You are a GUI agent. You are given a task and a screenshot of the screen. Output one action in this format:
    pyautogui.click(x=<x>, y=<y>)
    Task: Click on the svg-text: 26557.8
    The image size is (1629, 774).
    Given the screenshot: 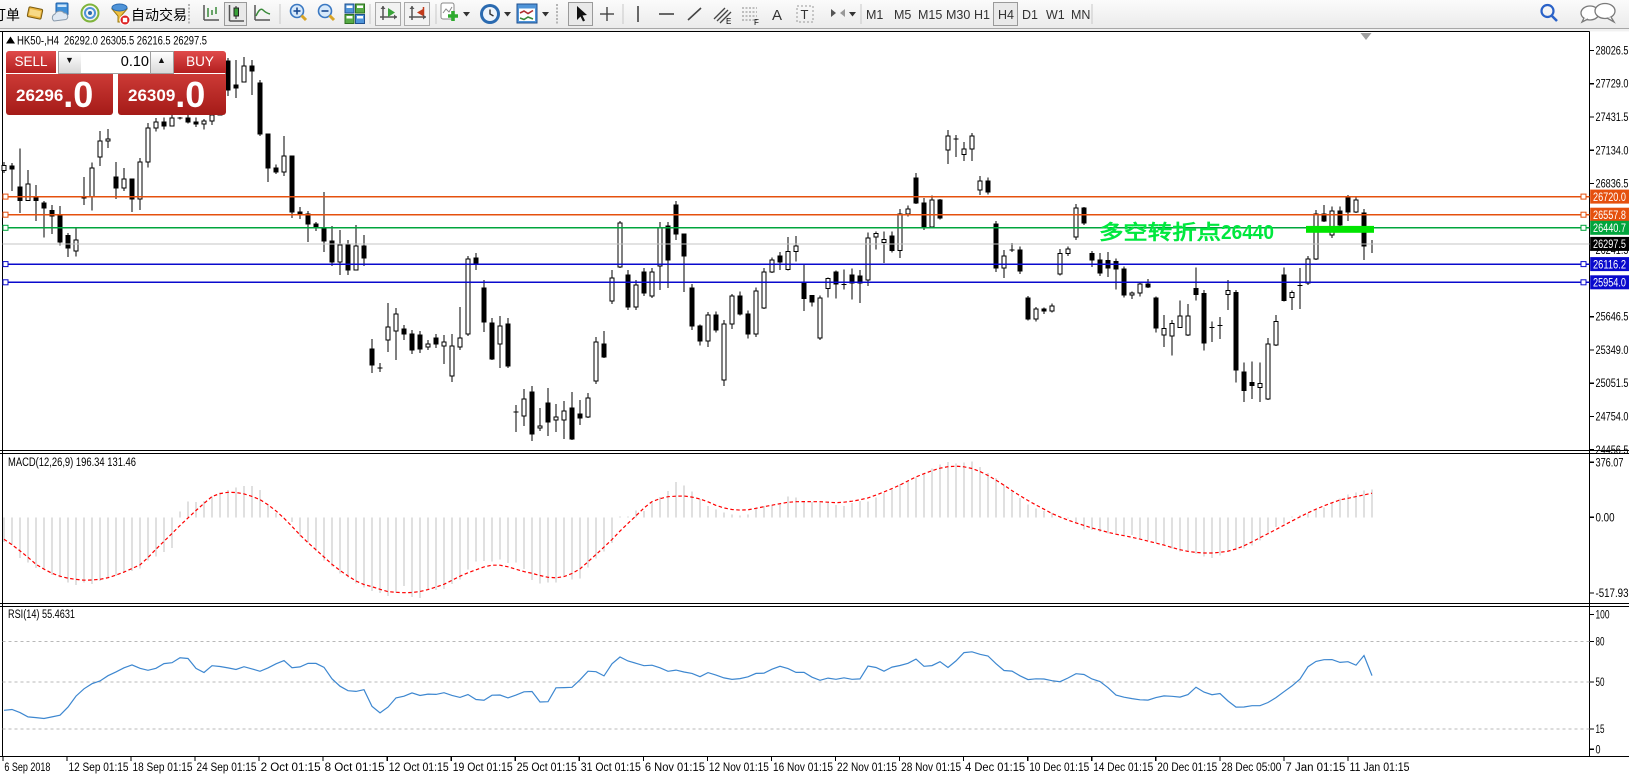 What is the action you would take?
    pyautogui.click(x=1609, y=216)
    